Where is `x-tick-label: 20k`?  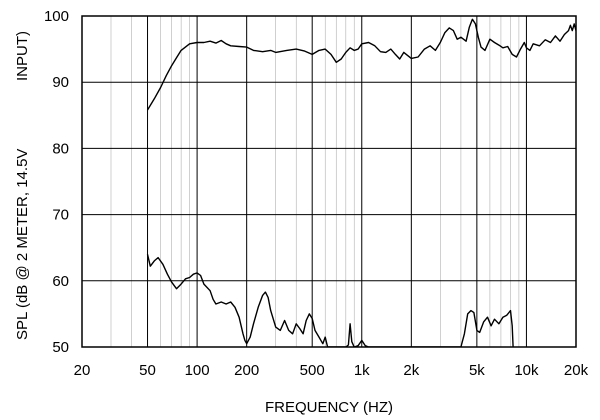
x-tick-label: 20k is located at coordinates (576, 370).